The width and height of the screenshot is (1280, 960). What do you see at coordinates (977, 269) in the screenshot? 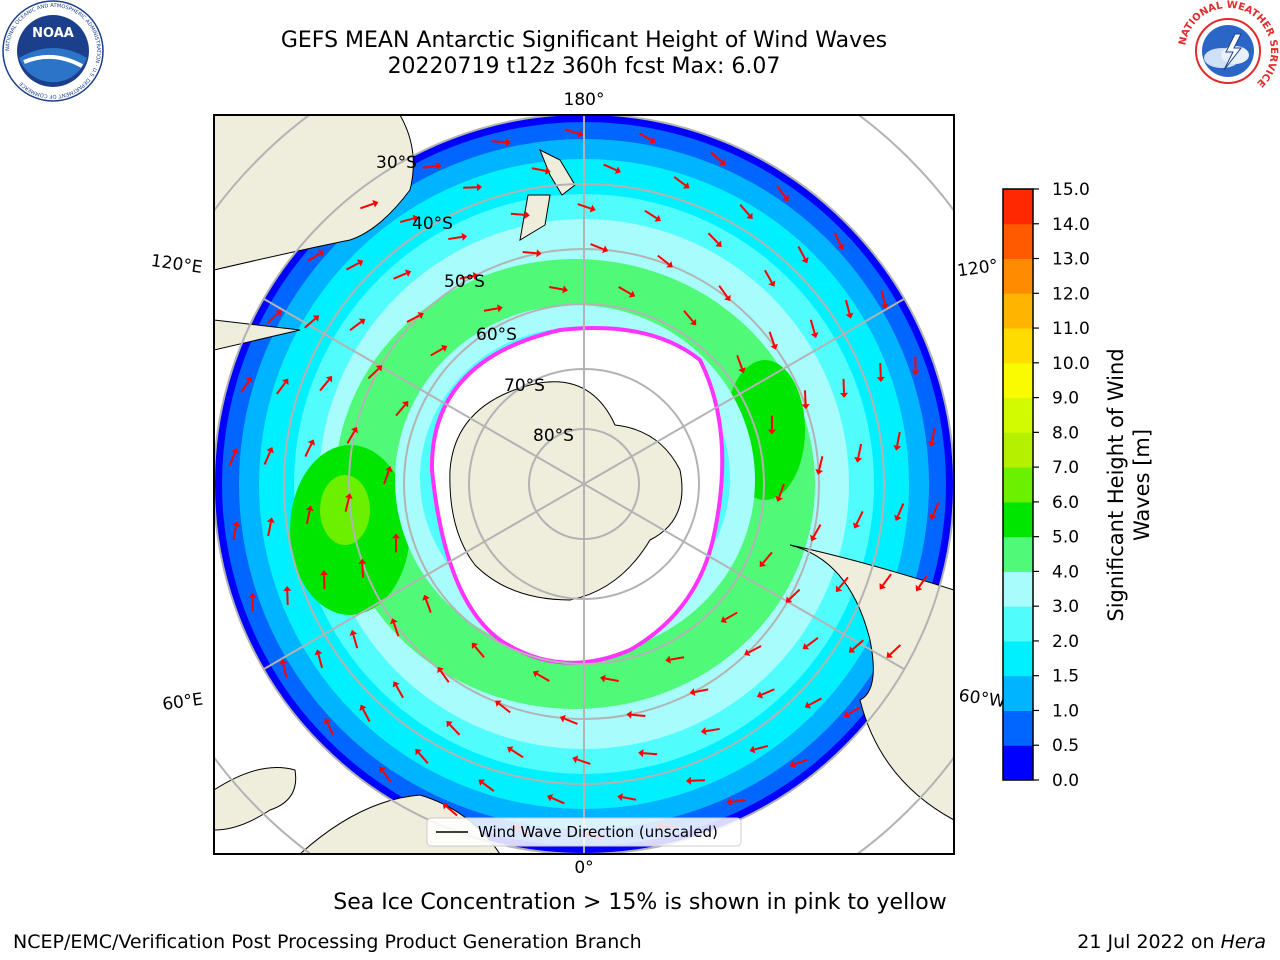
I see `lon-label-120w: 120°` at bounding box center [977, 269].